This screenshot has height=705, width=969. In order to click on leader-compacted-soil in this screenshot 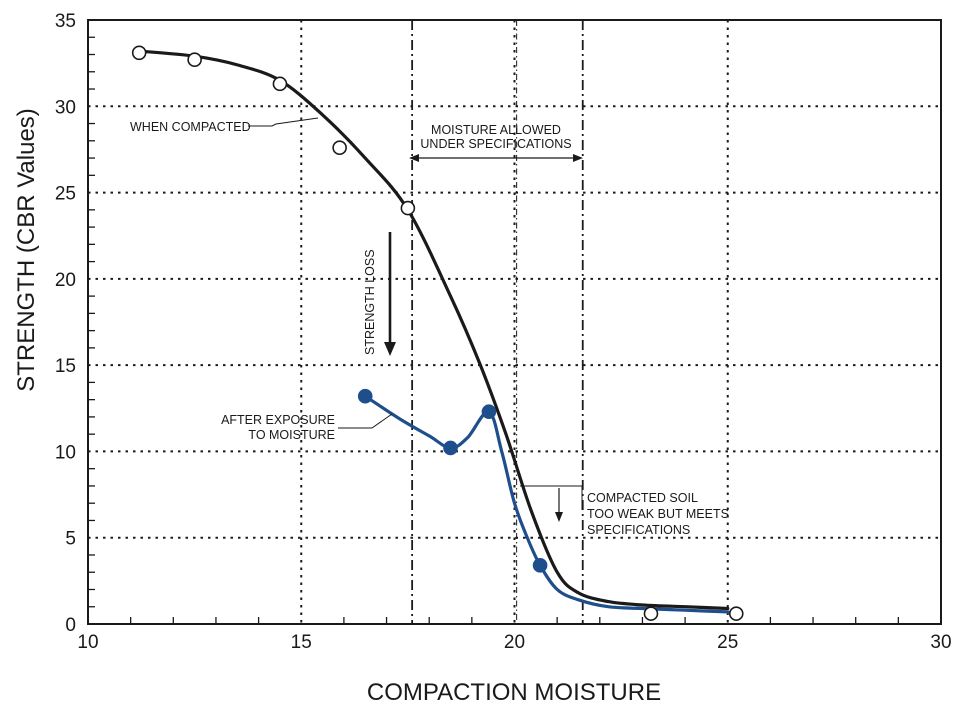, I will do `click(551, 497)`.